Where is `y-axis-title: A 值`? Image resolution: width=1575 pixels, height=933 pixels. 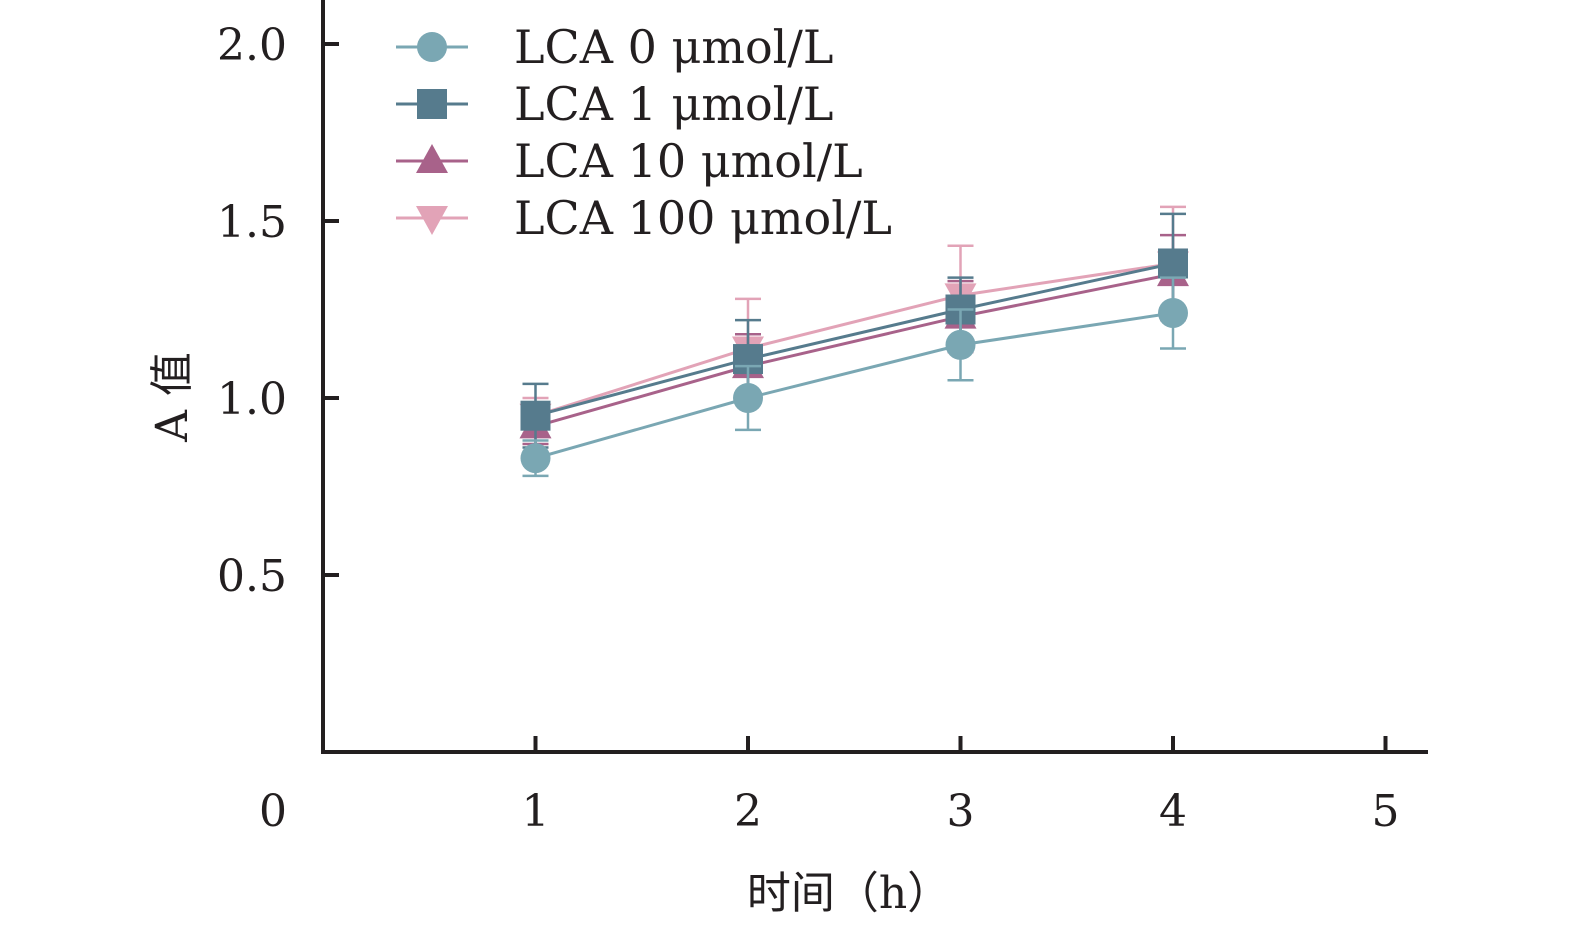 y-axis-title: A 值 is located at coordinates (172, 397).